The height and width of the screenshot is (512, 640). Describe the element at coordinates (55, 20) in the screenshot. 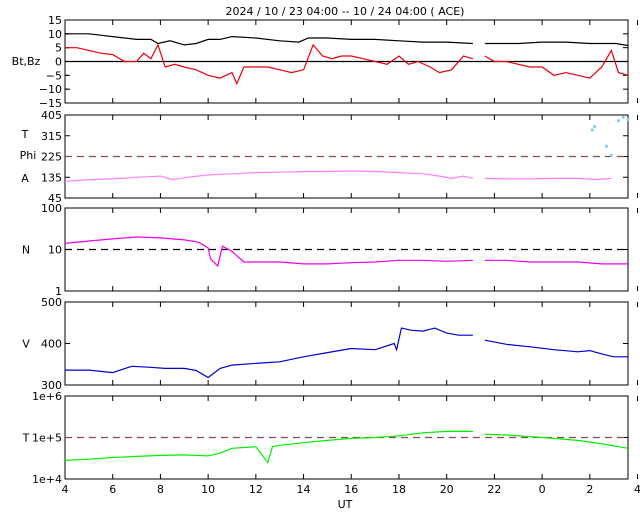

I see `y-tick-label: 15` at that location.